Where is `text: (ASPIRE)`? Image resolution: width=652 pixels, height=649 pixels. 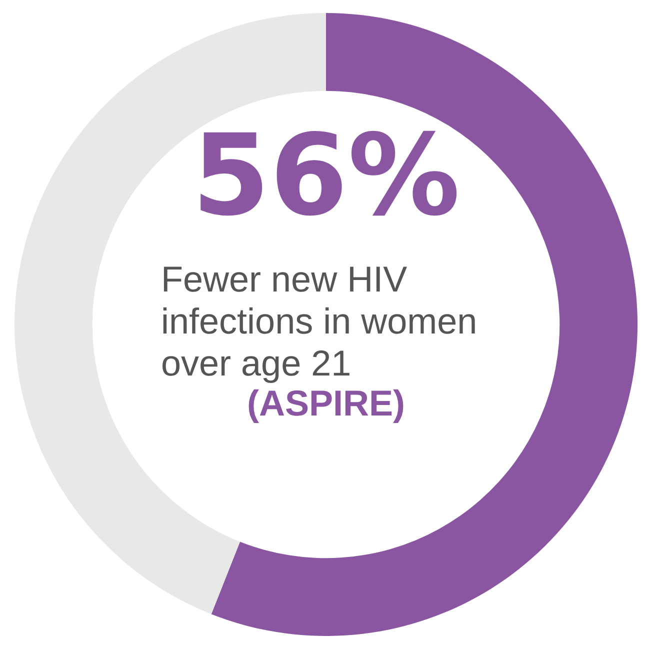 text: (ASPIRE) is located at coordinates (326, 403).